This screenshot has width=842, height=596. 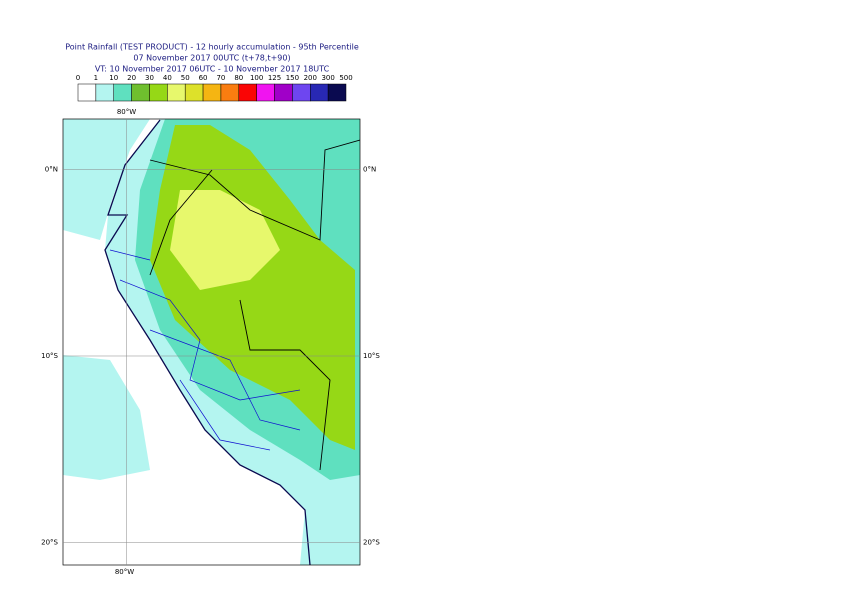 What do you see at coordinates (274, 78) in the screenshot?
I see `colorbar-label: 125` at bounding box center [274, 78].